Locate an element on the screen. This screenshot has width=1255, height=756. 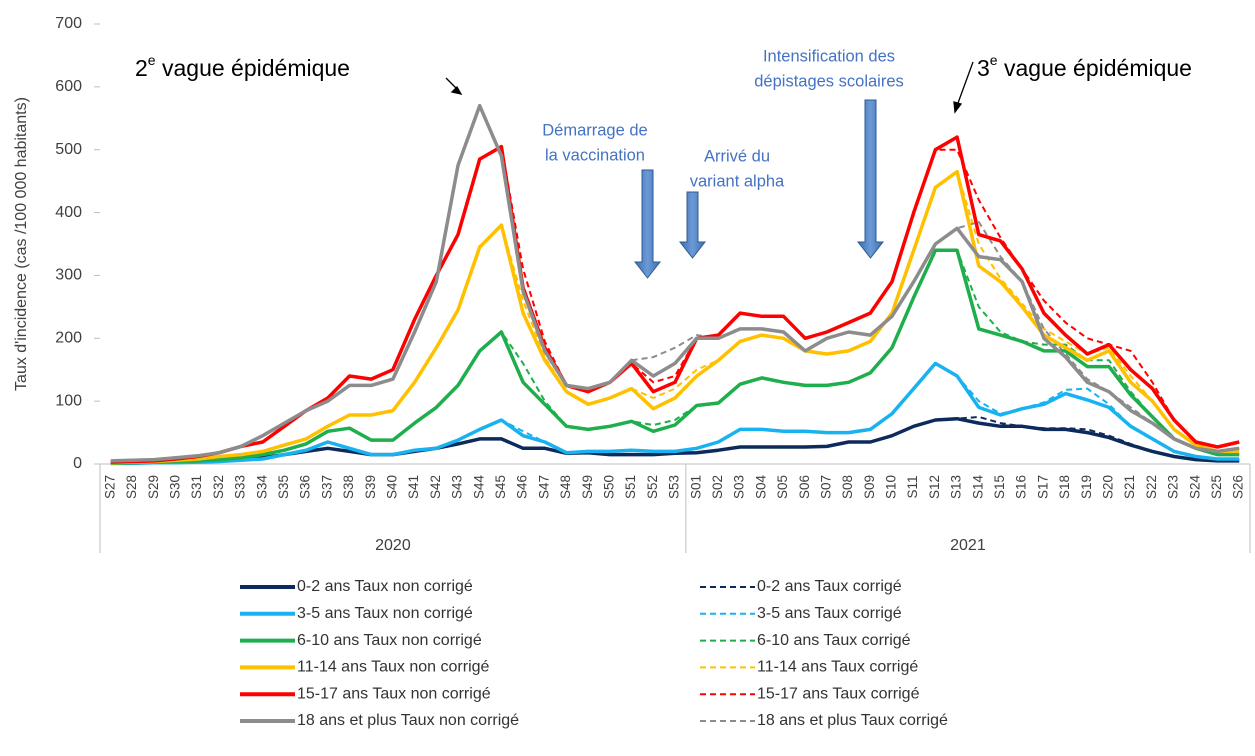
legend-label: 6-10 ans Taux corrigé is located at coordinates (834, 640).